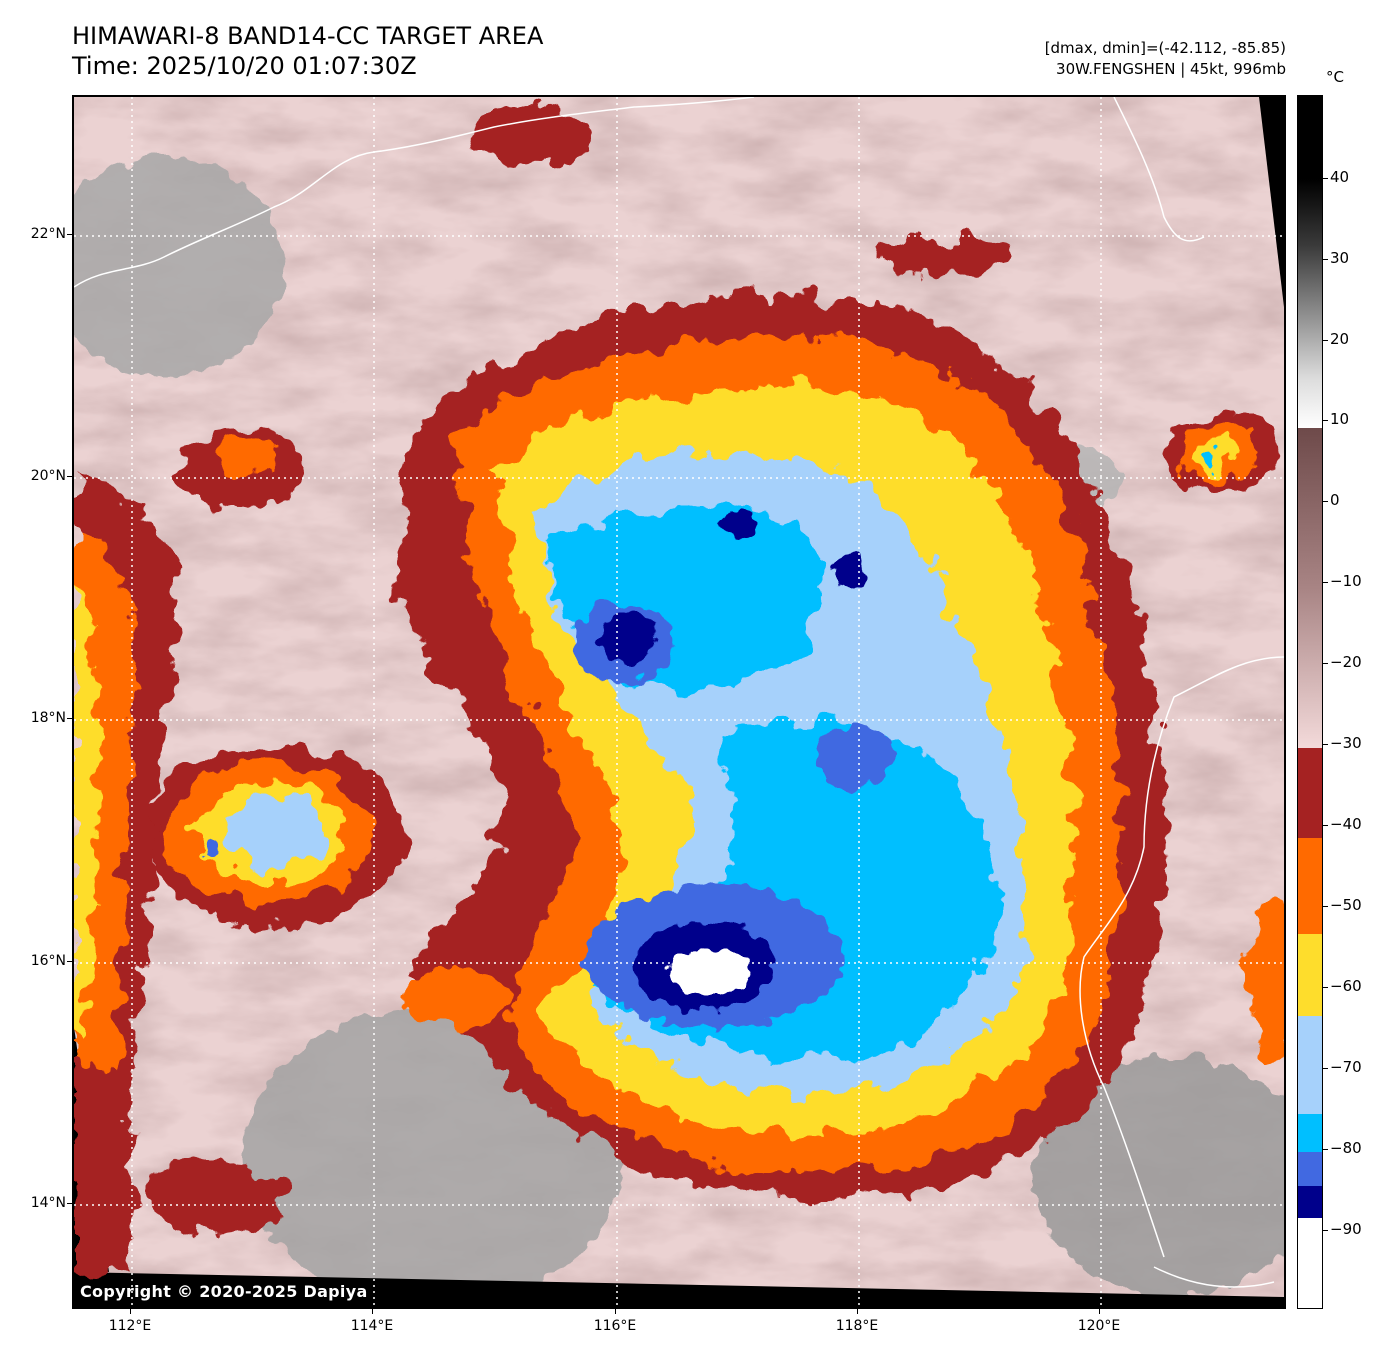  Describe the element at coordinates (1346, 662) in the screenshot. I see `colorbar-tick-label: −20` at that location.